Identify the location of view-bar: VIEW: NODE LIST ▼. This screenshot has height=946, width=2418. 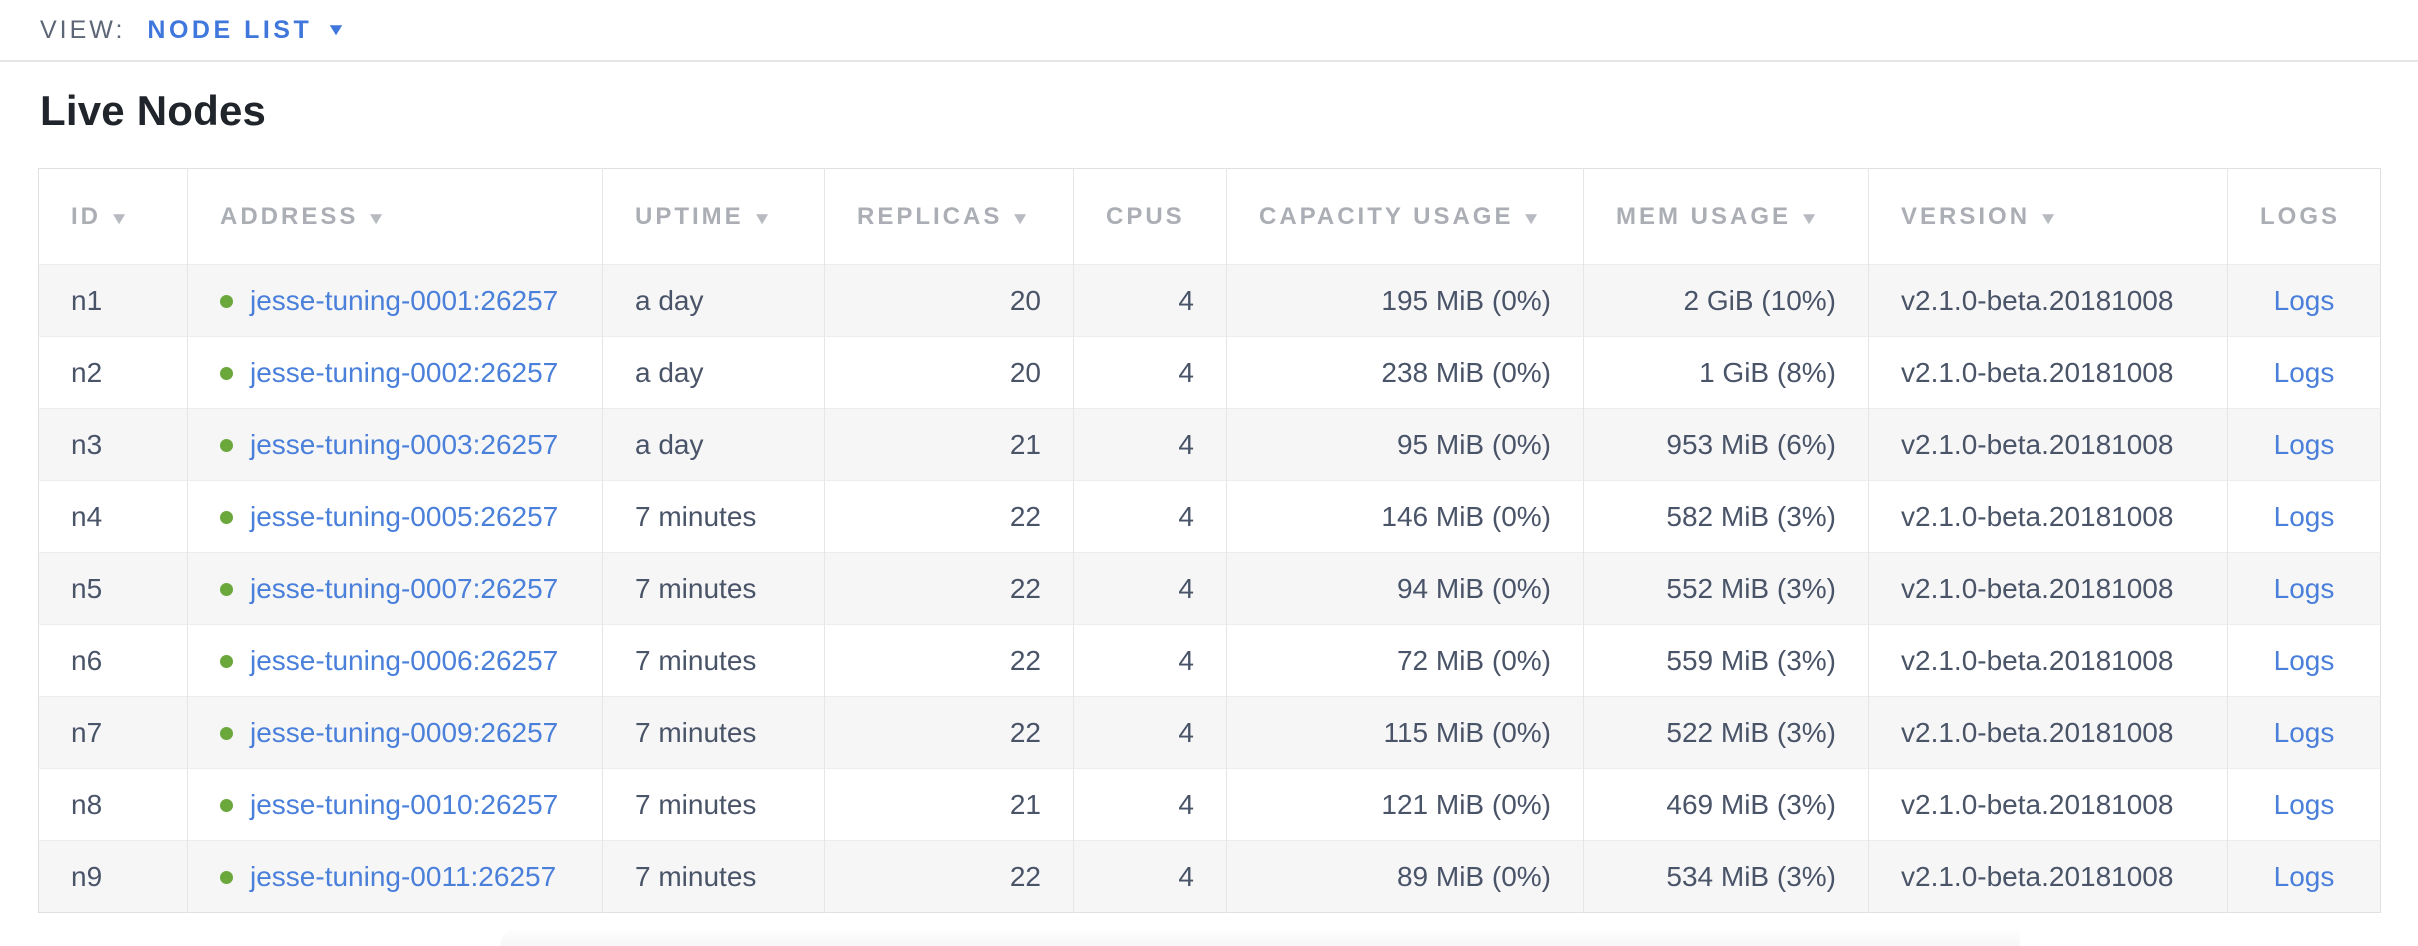
(1209, 31).